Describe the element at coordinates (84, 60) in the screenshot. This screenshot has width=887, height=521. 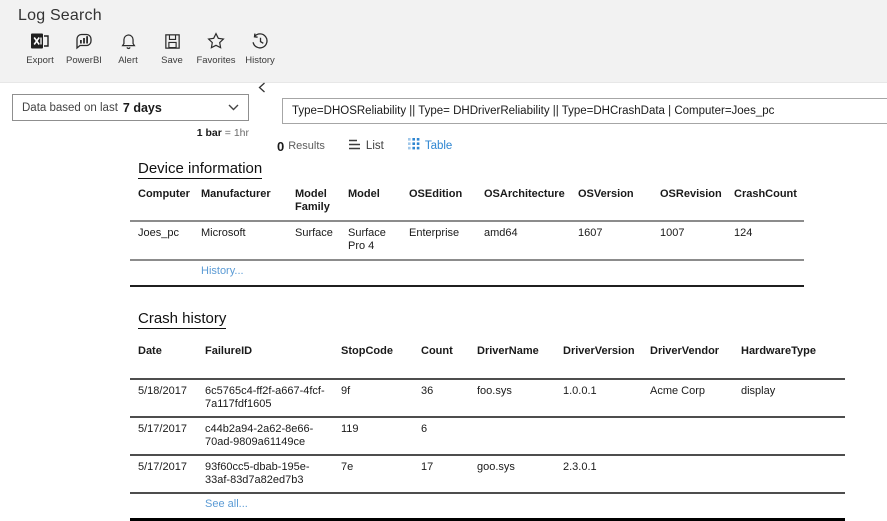
I see `powerbi-label: PowerBI` at that location.